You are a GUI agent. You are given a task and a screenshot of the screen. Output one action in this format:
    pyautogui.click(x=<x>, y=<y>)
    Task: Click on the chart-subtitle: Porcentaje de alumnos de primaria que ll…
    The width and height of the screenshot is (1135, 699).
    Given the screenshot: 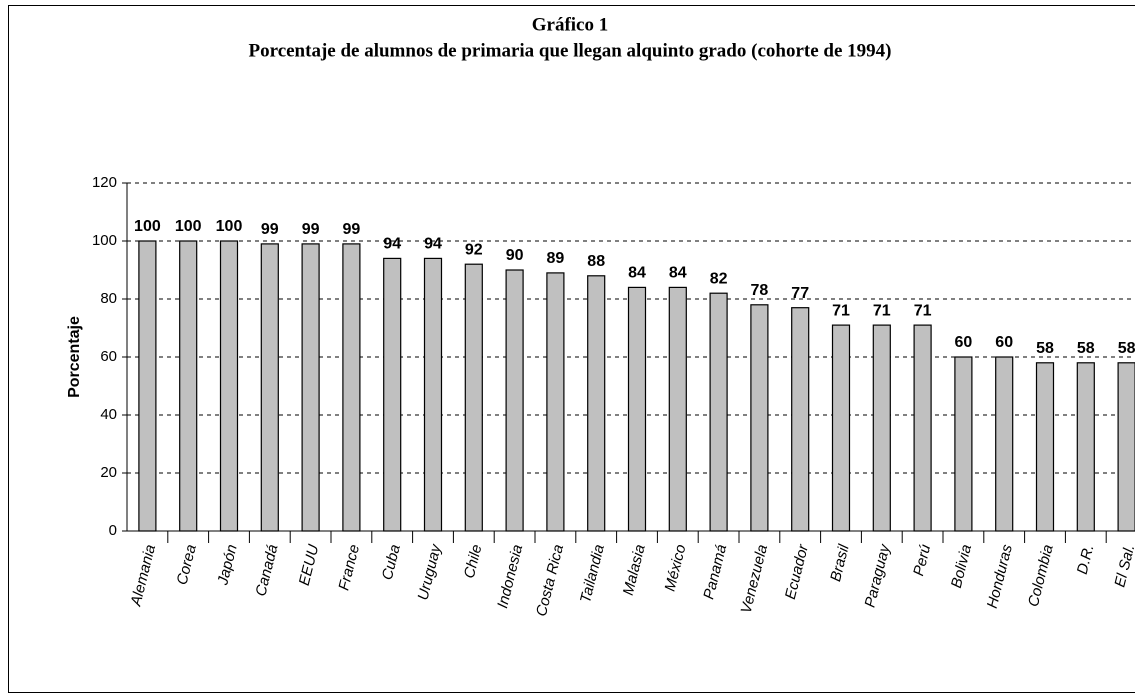 What is the action you would take?
    pyautogui.click(x=570, y=50)
    